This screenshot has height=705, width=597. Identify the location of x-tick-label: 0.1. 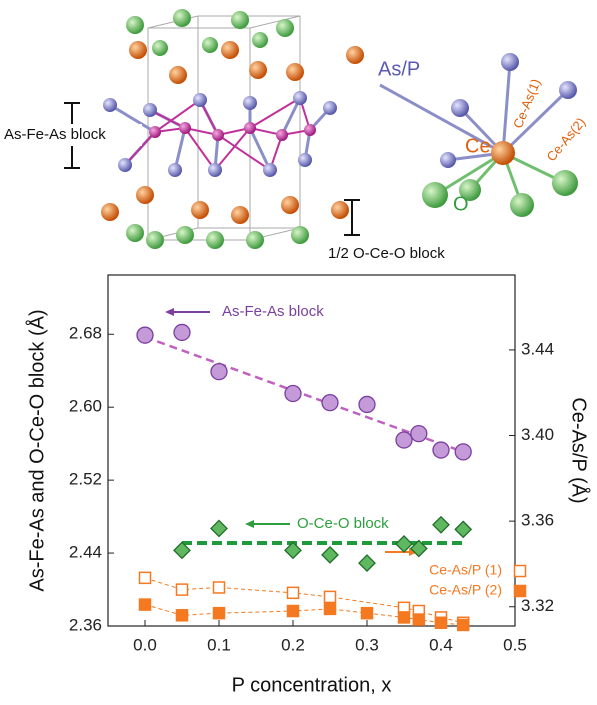
(219, 644).